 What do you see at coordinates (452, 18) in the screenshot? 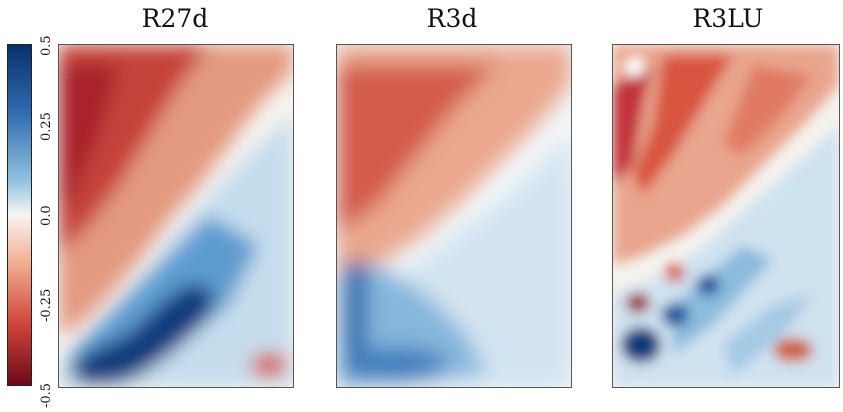
I see `panel-title-r3d: R3d` at bounding box center [452, 18].